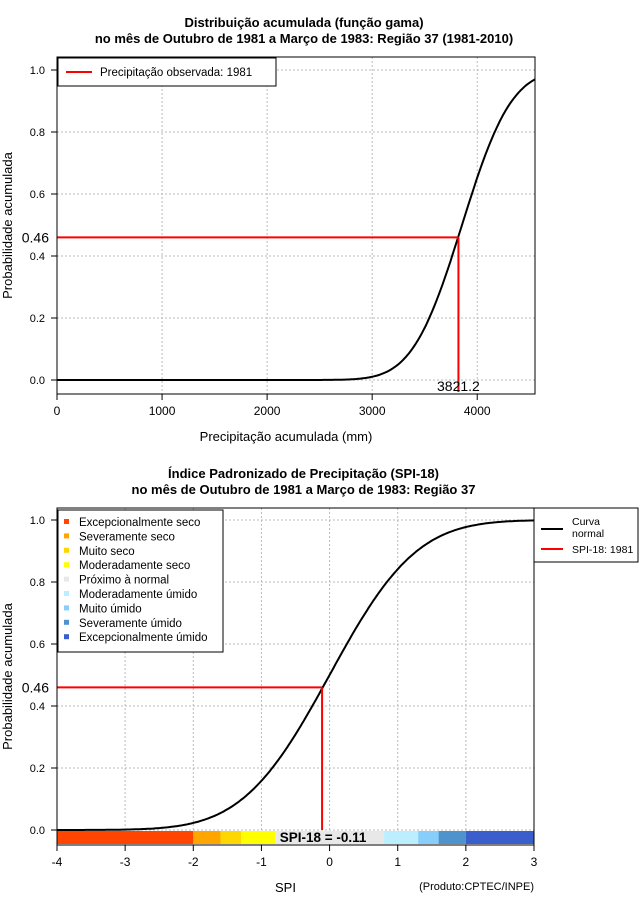 This screenshot has height=900, width=640. Describe the element at coordinates (303, 22) in the screenshot. I see `chart-title: Distribuição acumulada (função gama)` at that location.